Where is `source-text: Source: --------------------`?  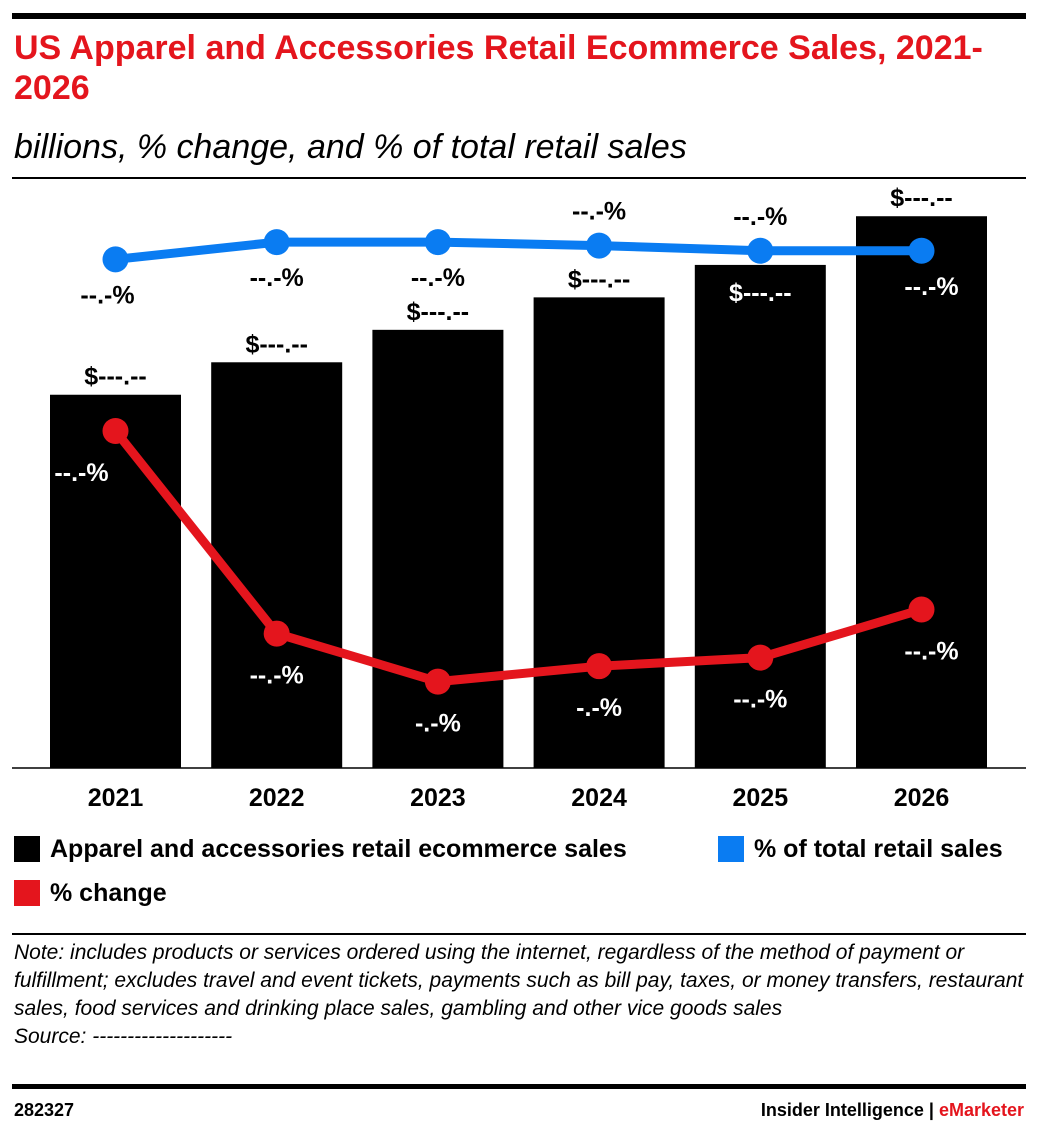 source-text: Source: -------------------- is located at coordinates (123, 1036).